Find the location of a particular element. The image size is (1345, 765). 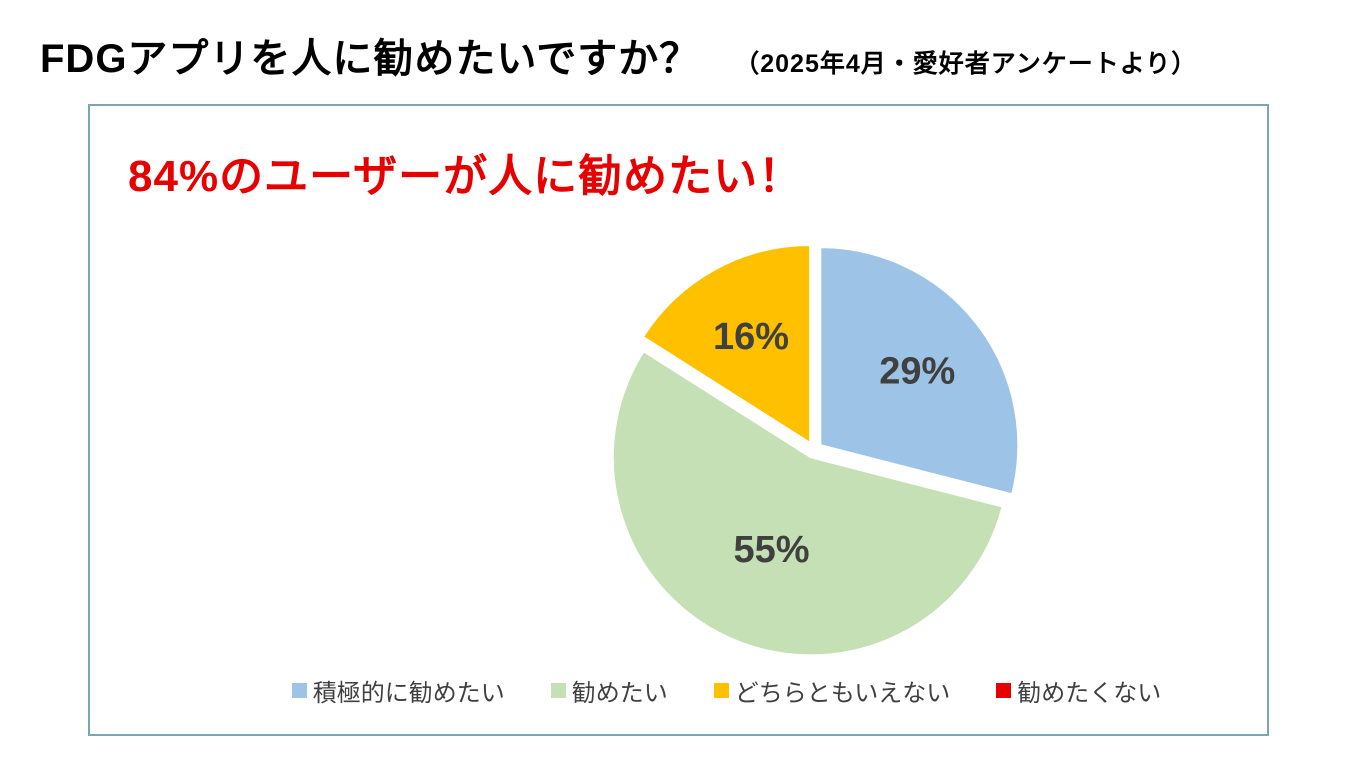

page-title-main: FDGアプリを人に勧めたいですか？ is located at coordinates (370, 59).